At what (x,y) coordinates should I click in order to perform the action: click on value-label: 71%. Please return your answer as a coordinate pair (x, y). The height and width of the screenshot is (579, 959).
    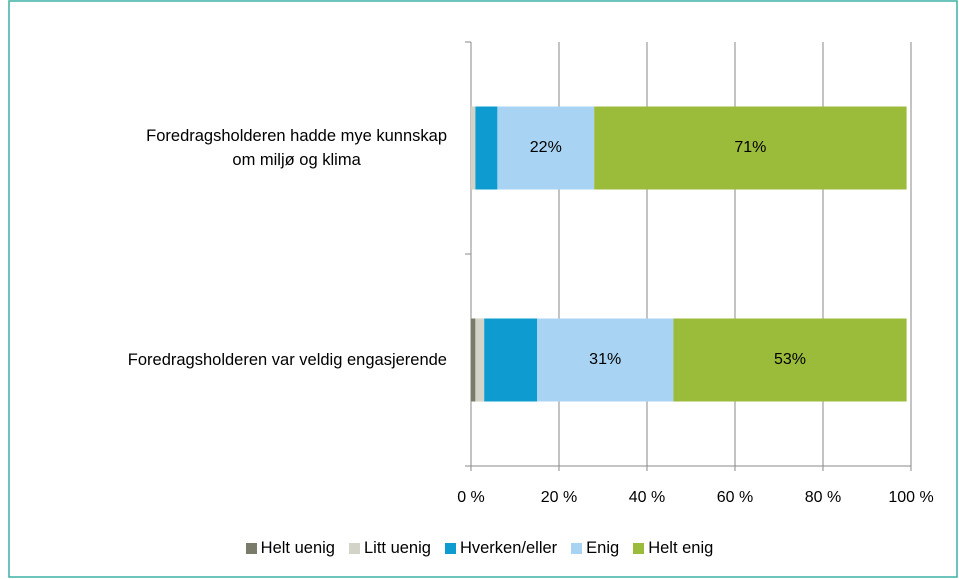
    Looking at the image, I should click on (750, 147).